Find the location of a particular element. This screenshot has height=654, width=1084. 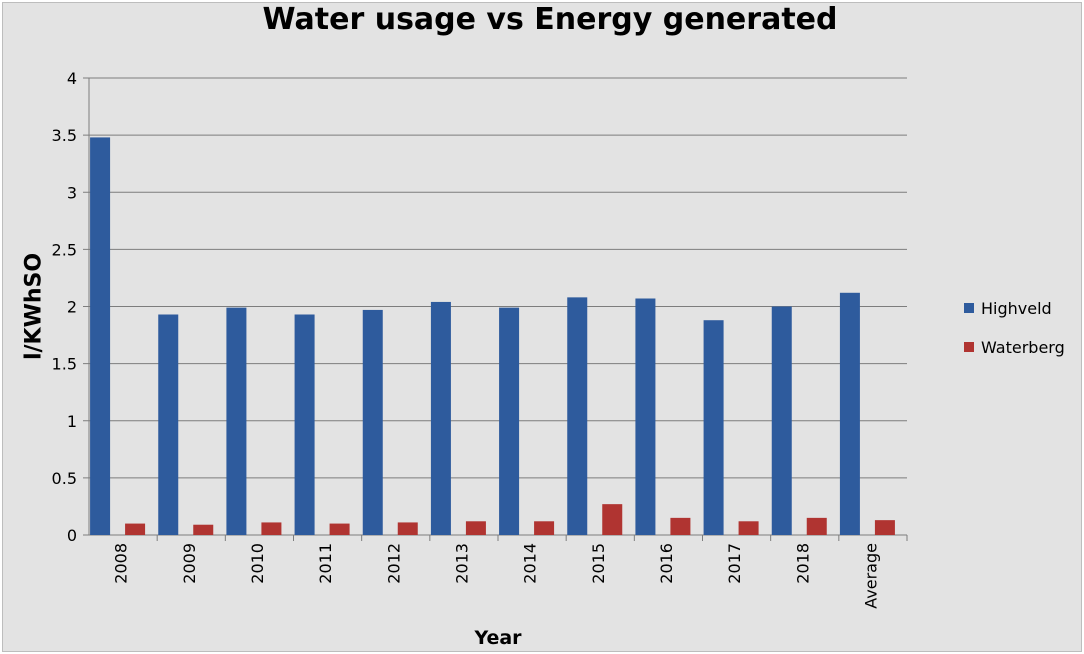

bar-highveld-2014 is located at coordinates (509, 421).